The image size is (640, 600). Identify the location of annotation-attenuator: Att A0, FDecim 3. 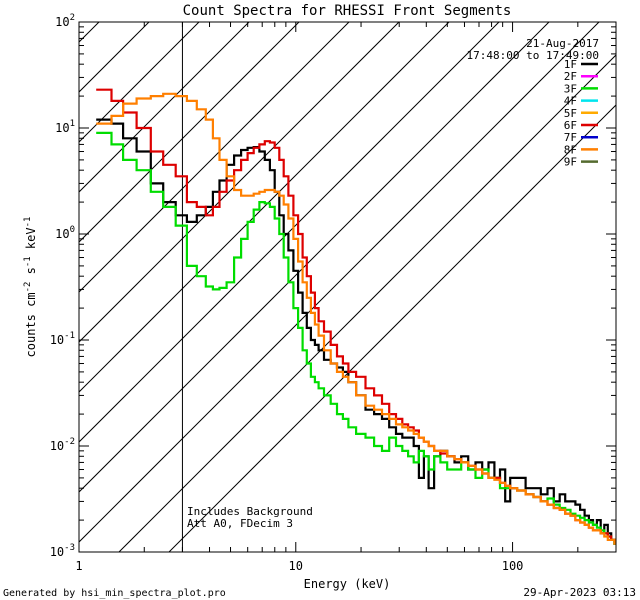
(240, 523).